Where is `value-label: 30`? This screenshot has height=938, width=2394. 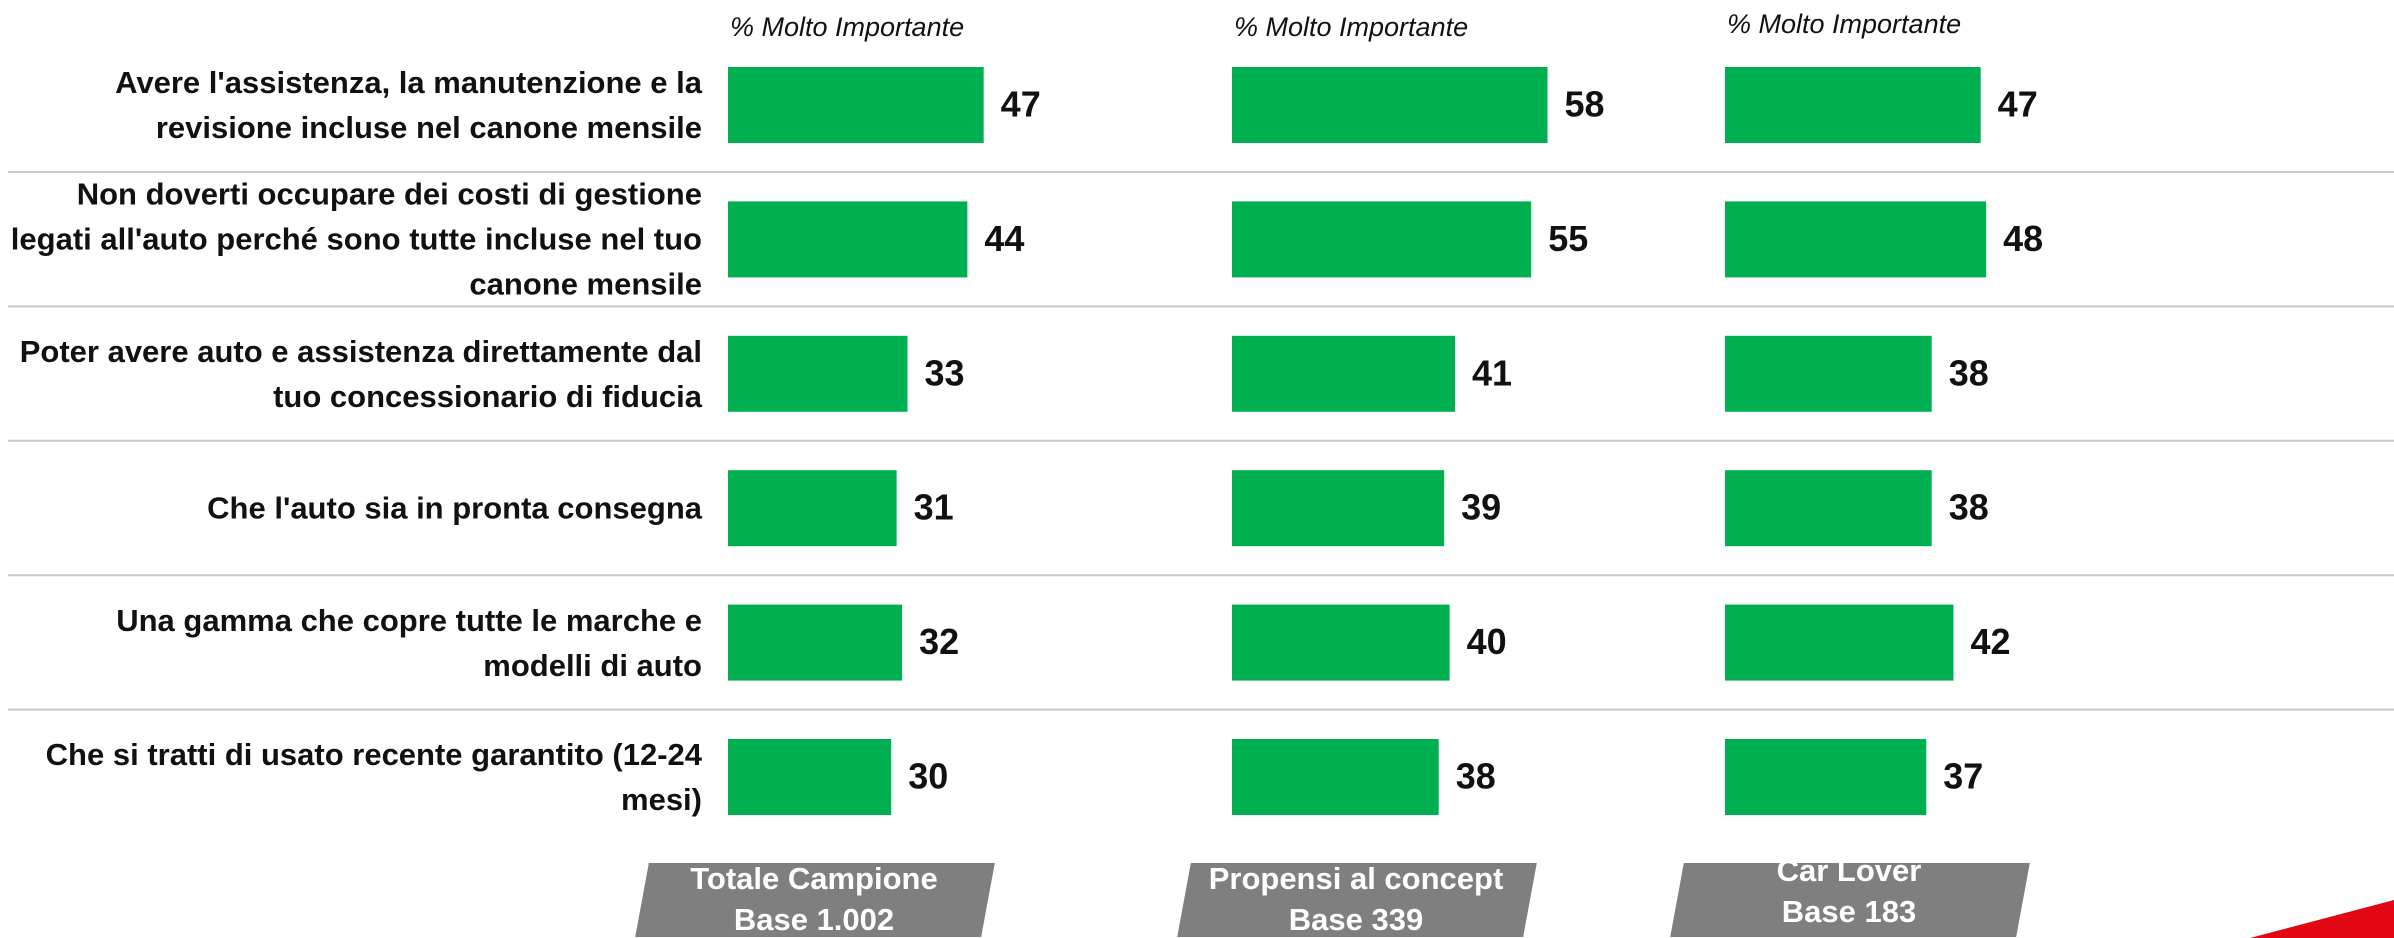 value-label: 30 is located at coordinates (928, 776).